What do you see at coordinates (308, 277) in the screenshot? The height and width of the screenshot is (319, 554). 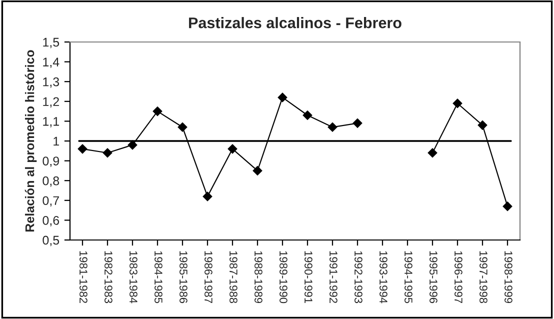 I see `x-tick-label: 1990-1991` at bounding box center [308, 277].